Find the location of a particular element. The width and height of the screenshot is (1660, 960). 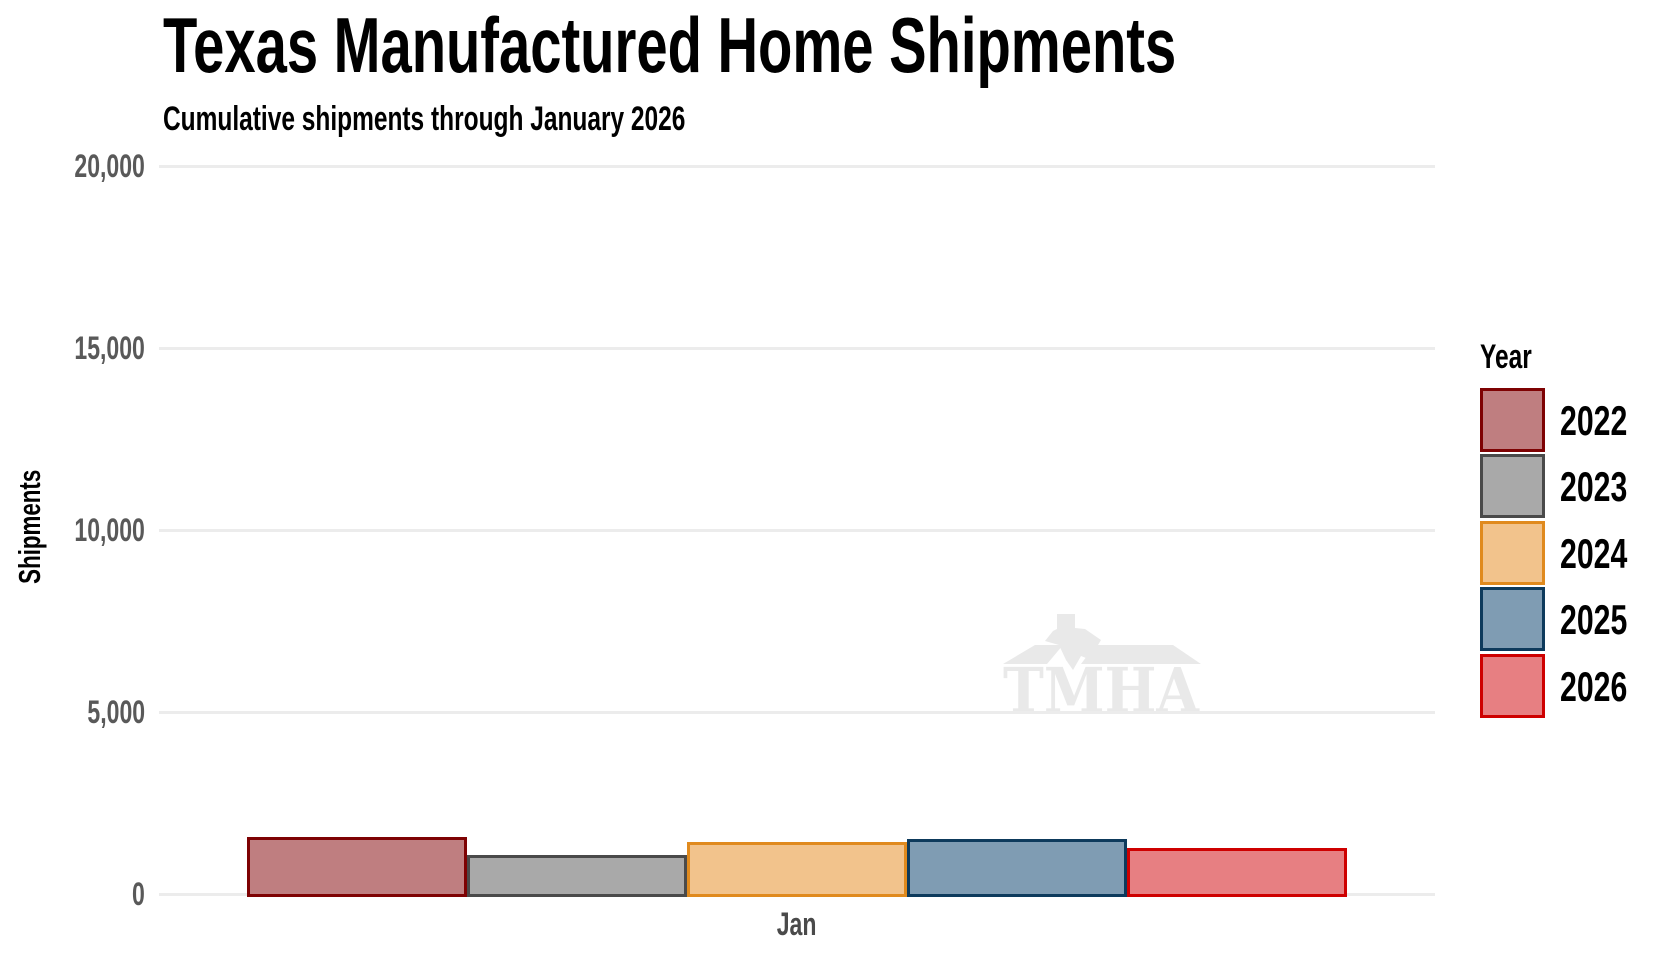

chart-title: Texas Manufactured Home Shipments is located at coordinates (866, 45).